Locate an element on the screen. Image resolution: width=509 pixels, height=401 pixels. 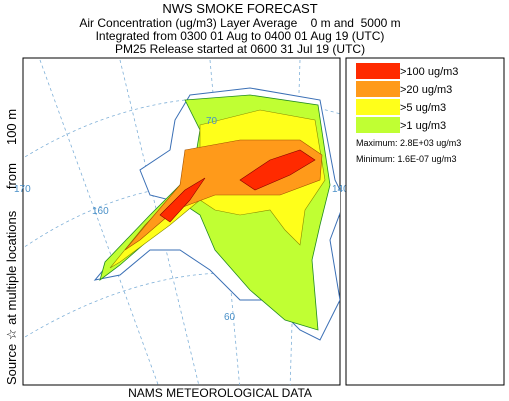
legend-minimum: Minimum: 1.6E-07 ug/m3 is located at coordinates (406, 159).